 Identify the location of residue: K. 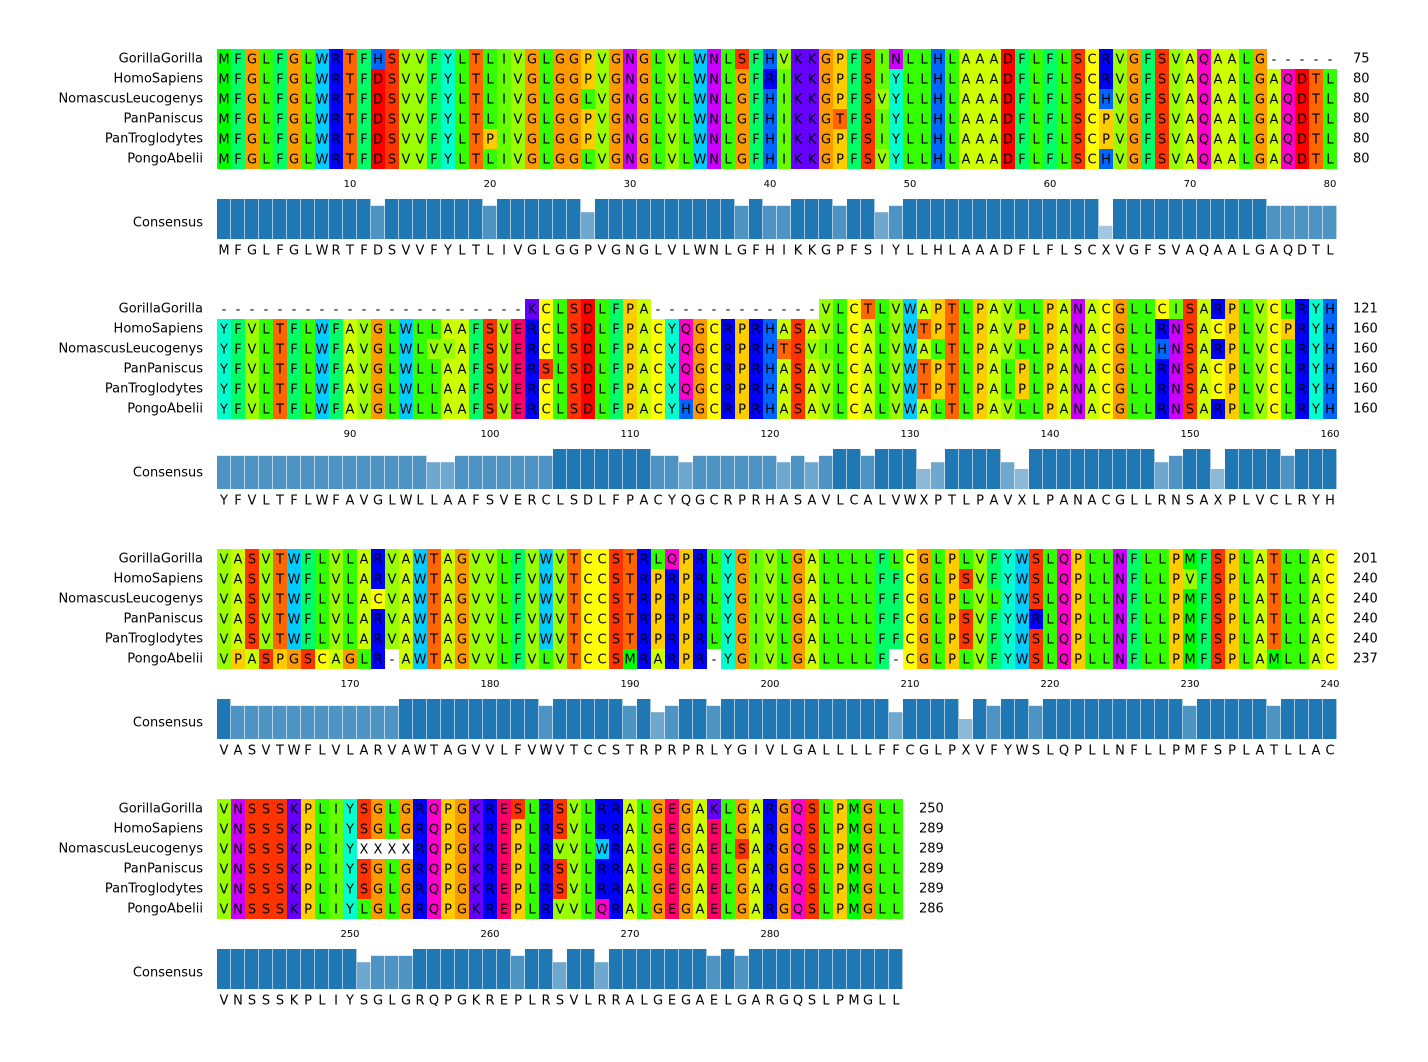
(798, 60).